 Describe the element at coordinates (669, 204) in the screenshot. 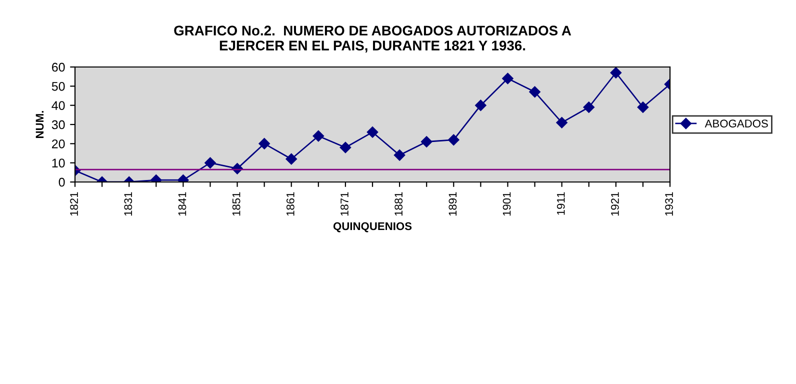

I see `x-tick-label: 1931` at that location.